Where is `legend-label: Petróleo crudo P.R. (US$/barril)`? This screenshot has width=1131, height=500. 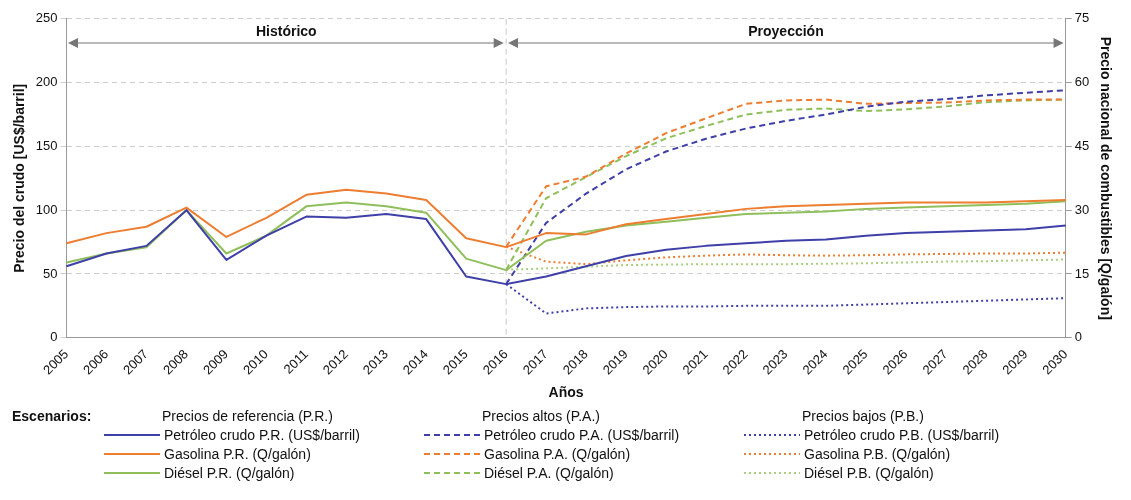 legend-label: Petróleo crudo P.R. (US$/barril) is located at coordinates (262, 434).